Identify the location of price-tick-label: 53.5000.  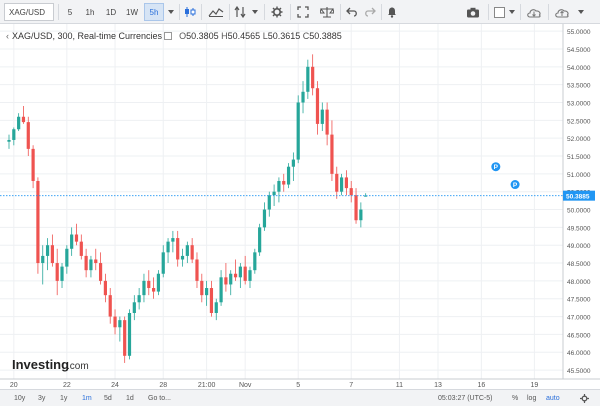
(579, 86).